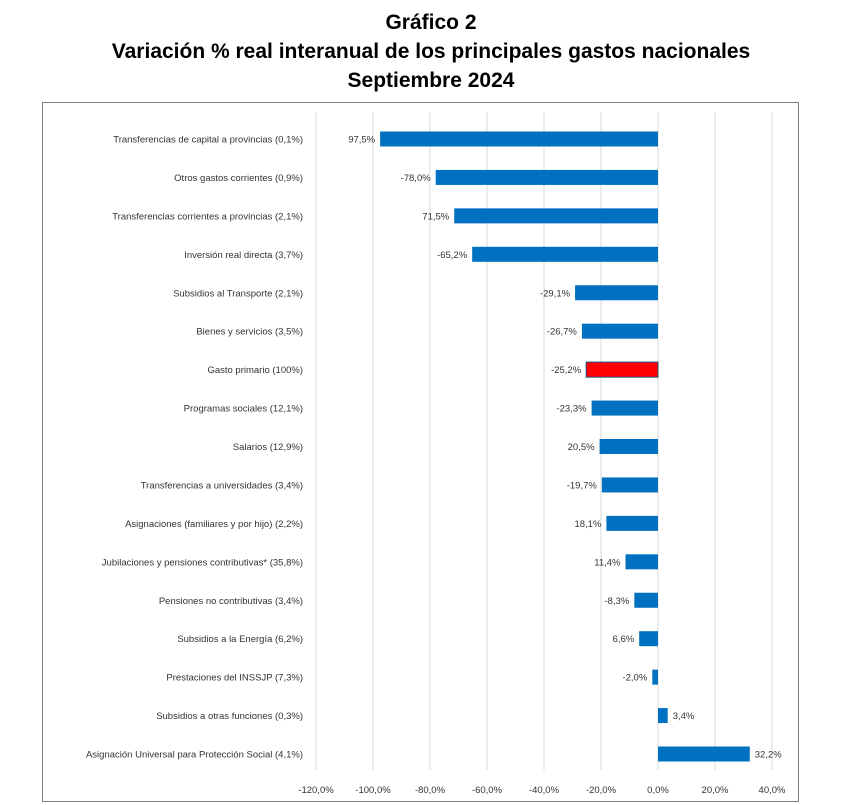 The width and height of the screenshot is (862, 805). What do you see at coordinates (562, 332) in the screenshot?
I see `value-label: -26,7%` at bounding box center [562, 332].